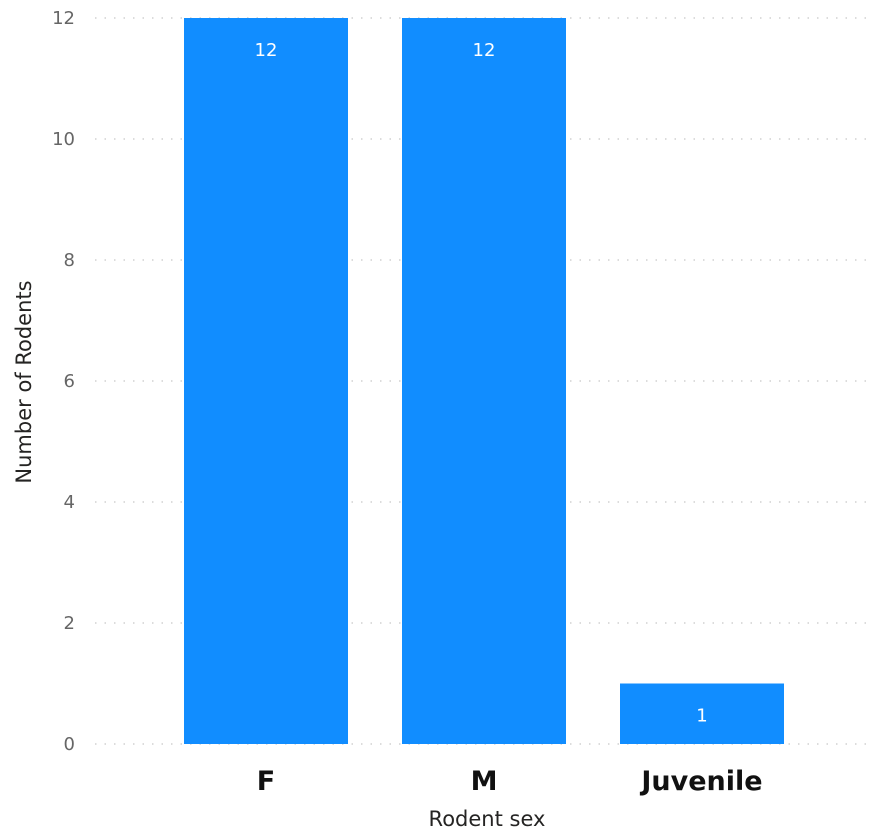 This screenshot has height=836, width=878. What do you see at coordinates (484, 781) in the screenshot?
I see `x-tick-label-m: M` at bounding box center [484, 781].